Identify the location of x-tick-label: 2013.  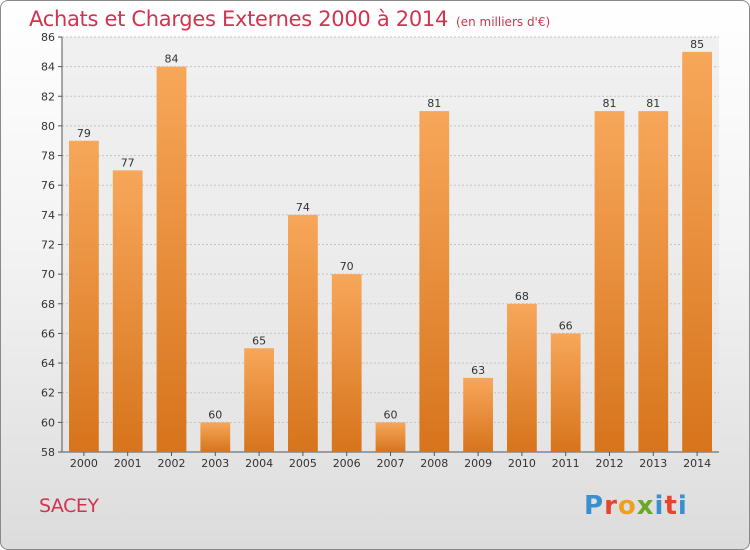
(653, 463).